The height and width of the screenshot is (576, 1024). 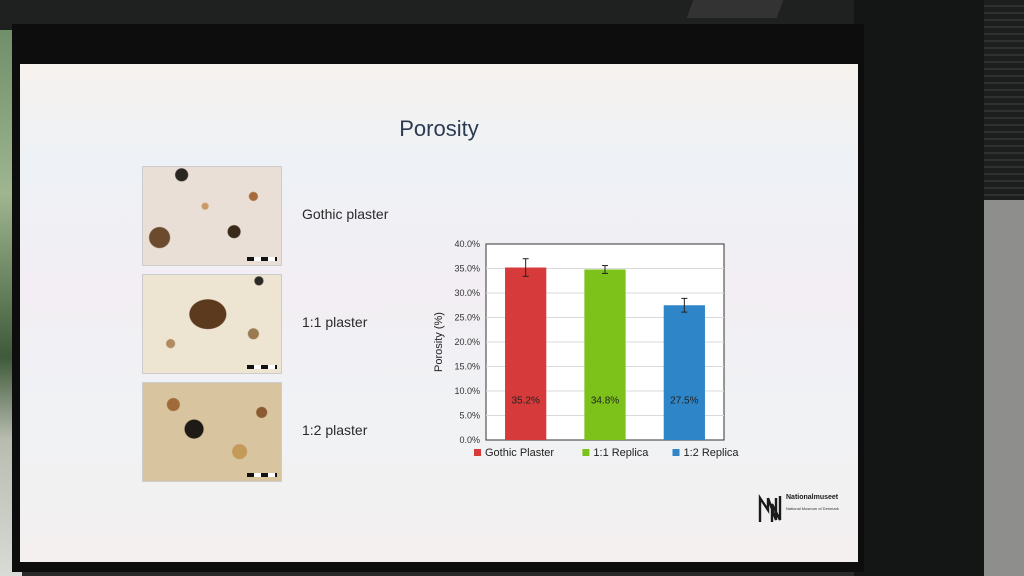 What do you see at coordinates (1004, 388) in the screenshot?
I see `wall-pillar` at bounding box center [1004, 388].